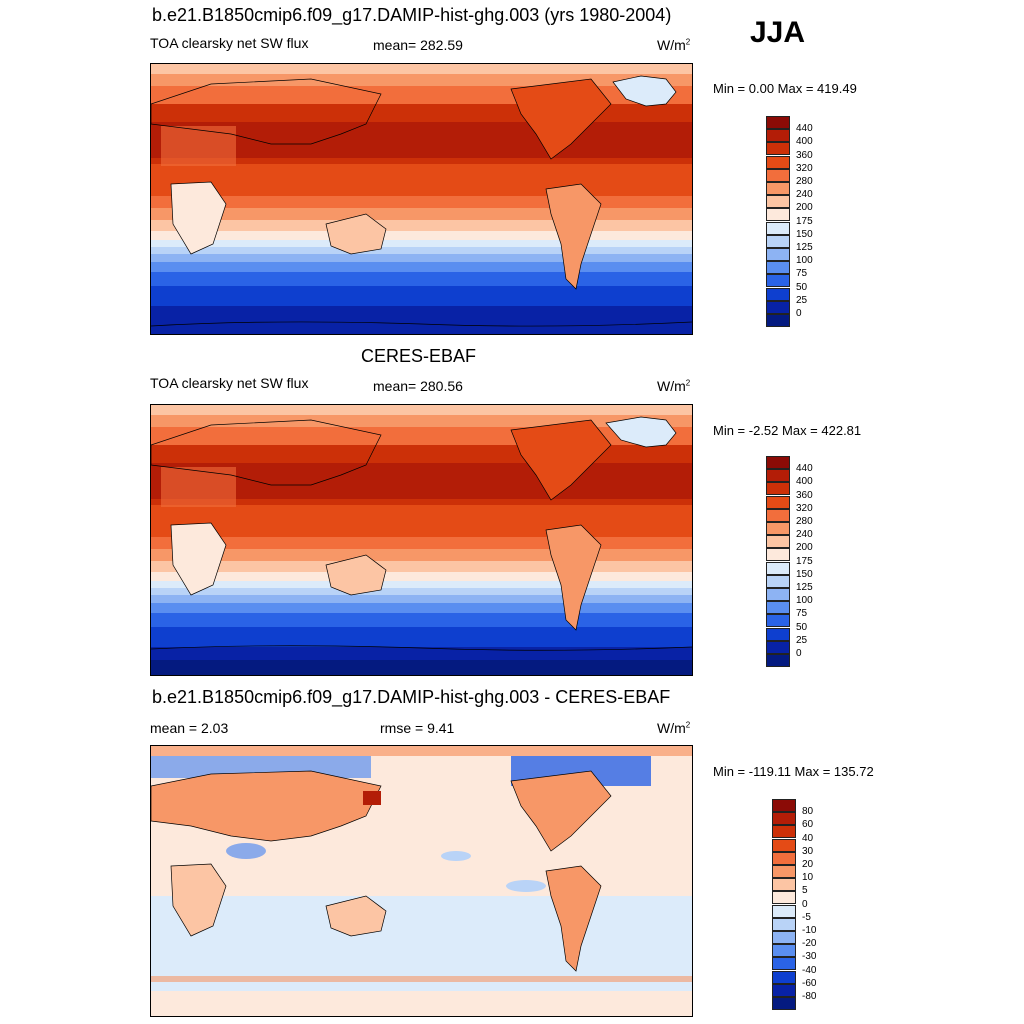  What do you see at coordinates (418, 45) in the screenshot?
I see `panel-1-mean: mean= 282.59` at bounding box center [418, 45].